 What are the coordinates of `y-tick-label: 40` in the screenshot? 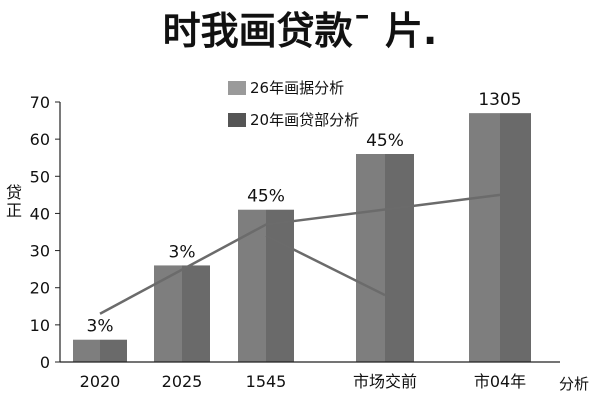 It's located at (40, 213).